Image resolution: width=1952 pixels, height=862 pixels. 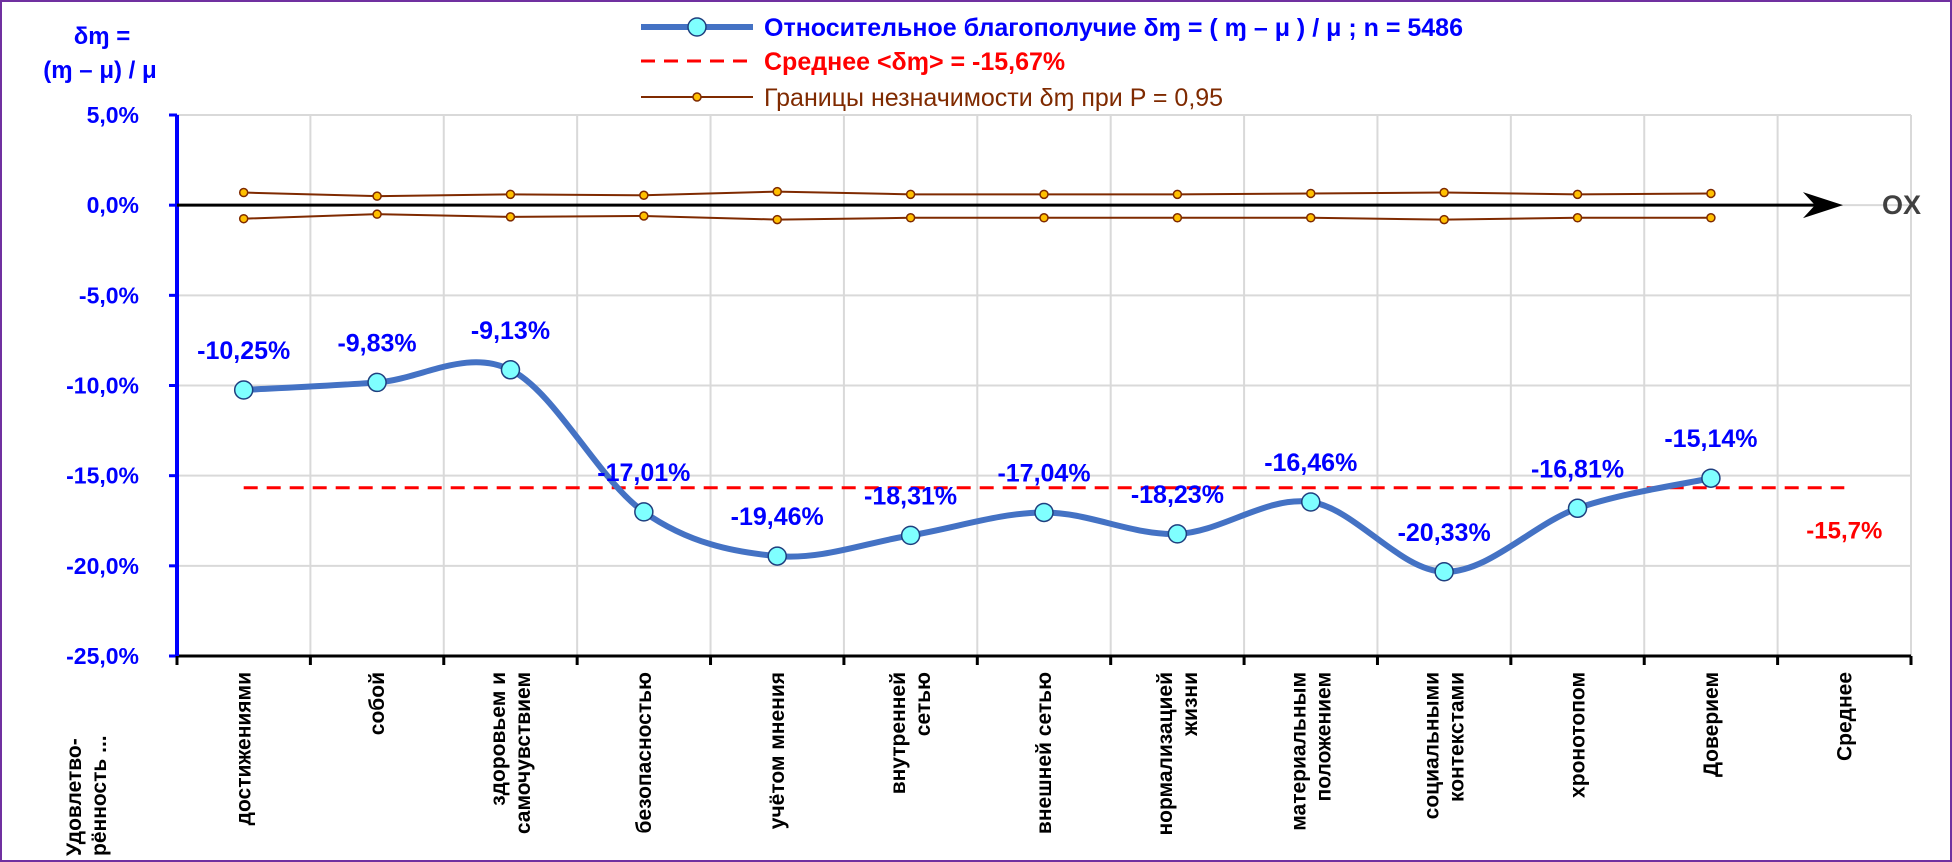 I want to click on data-label: -18,23%, so click(x=1177, y=495).